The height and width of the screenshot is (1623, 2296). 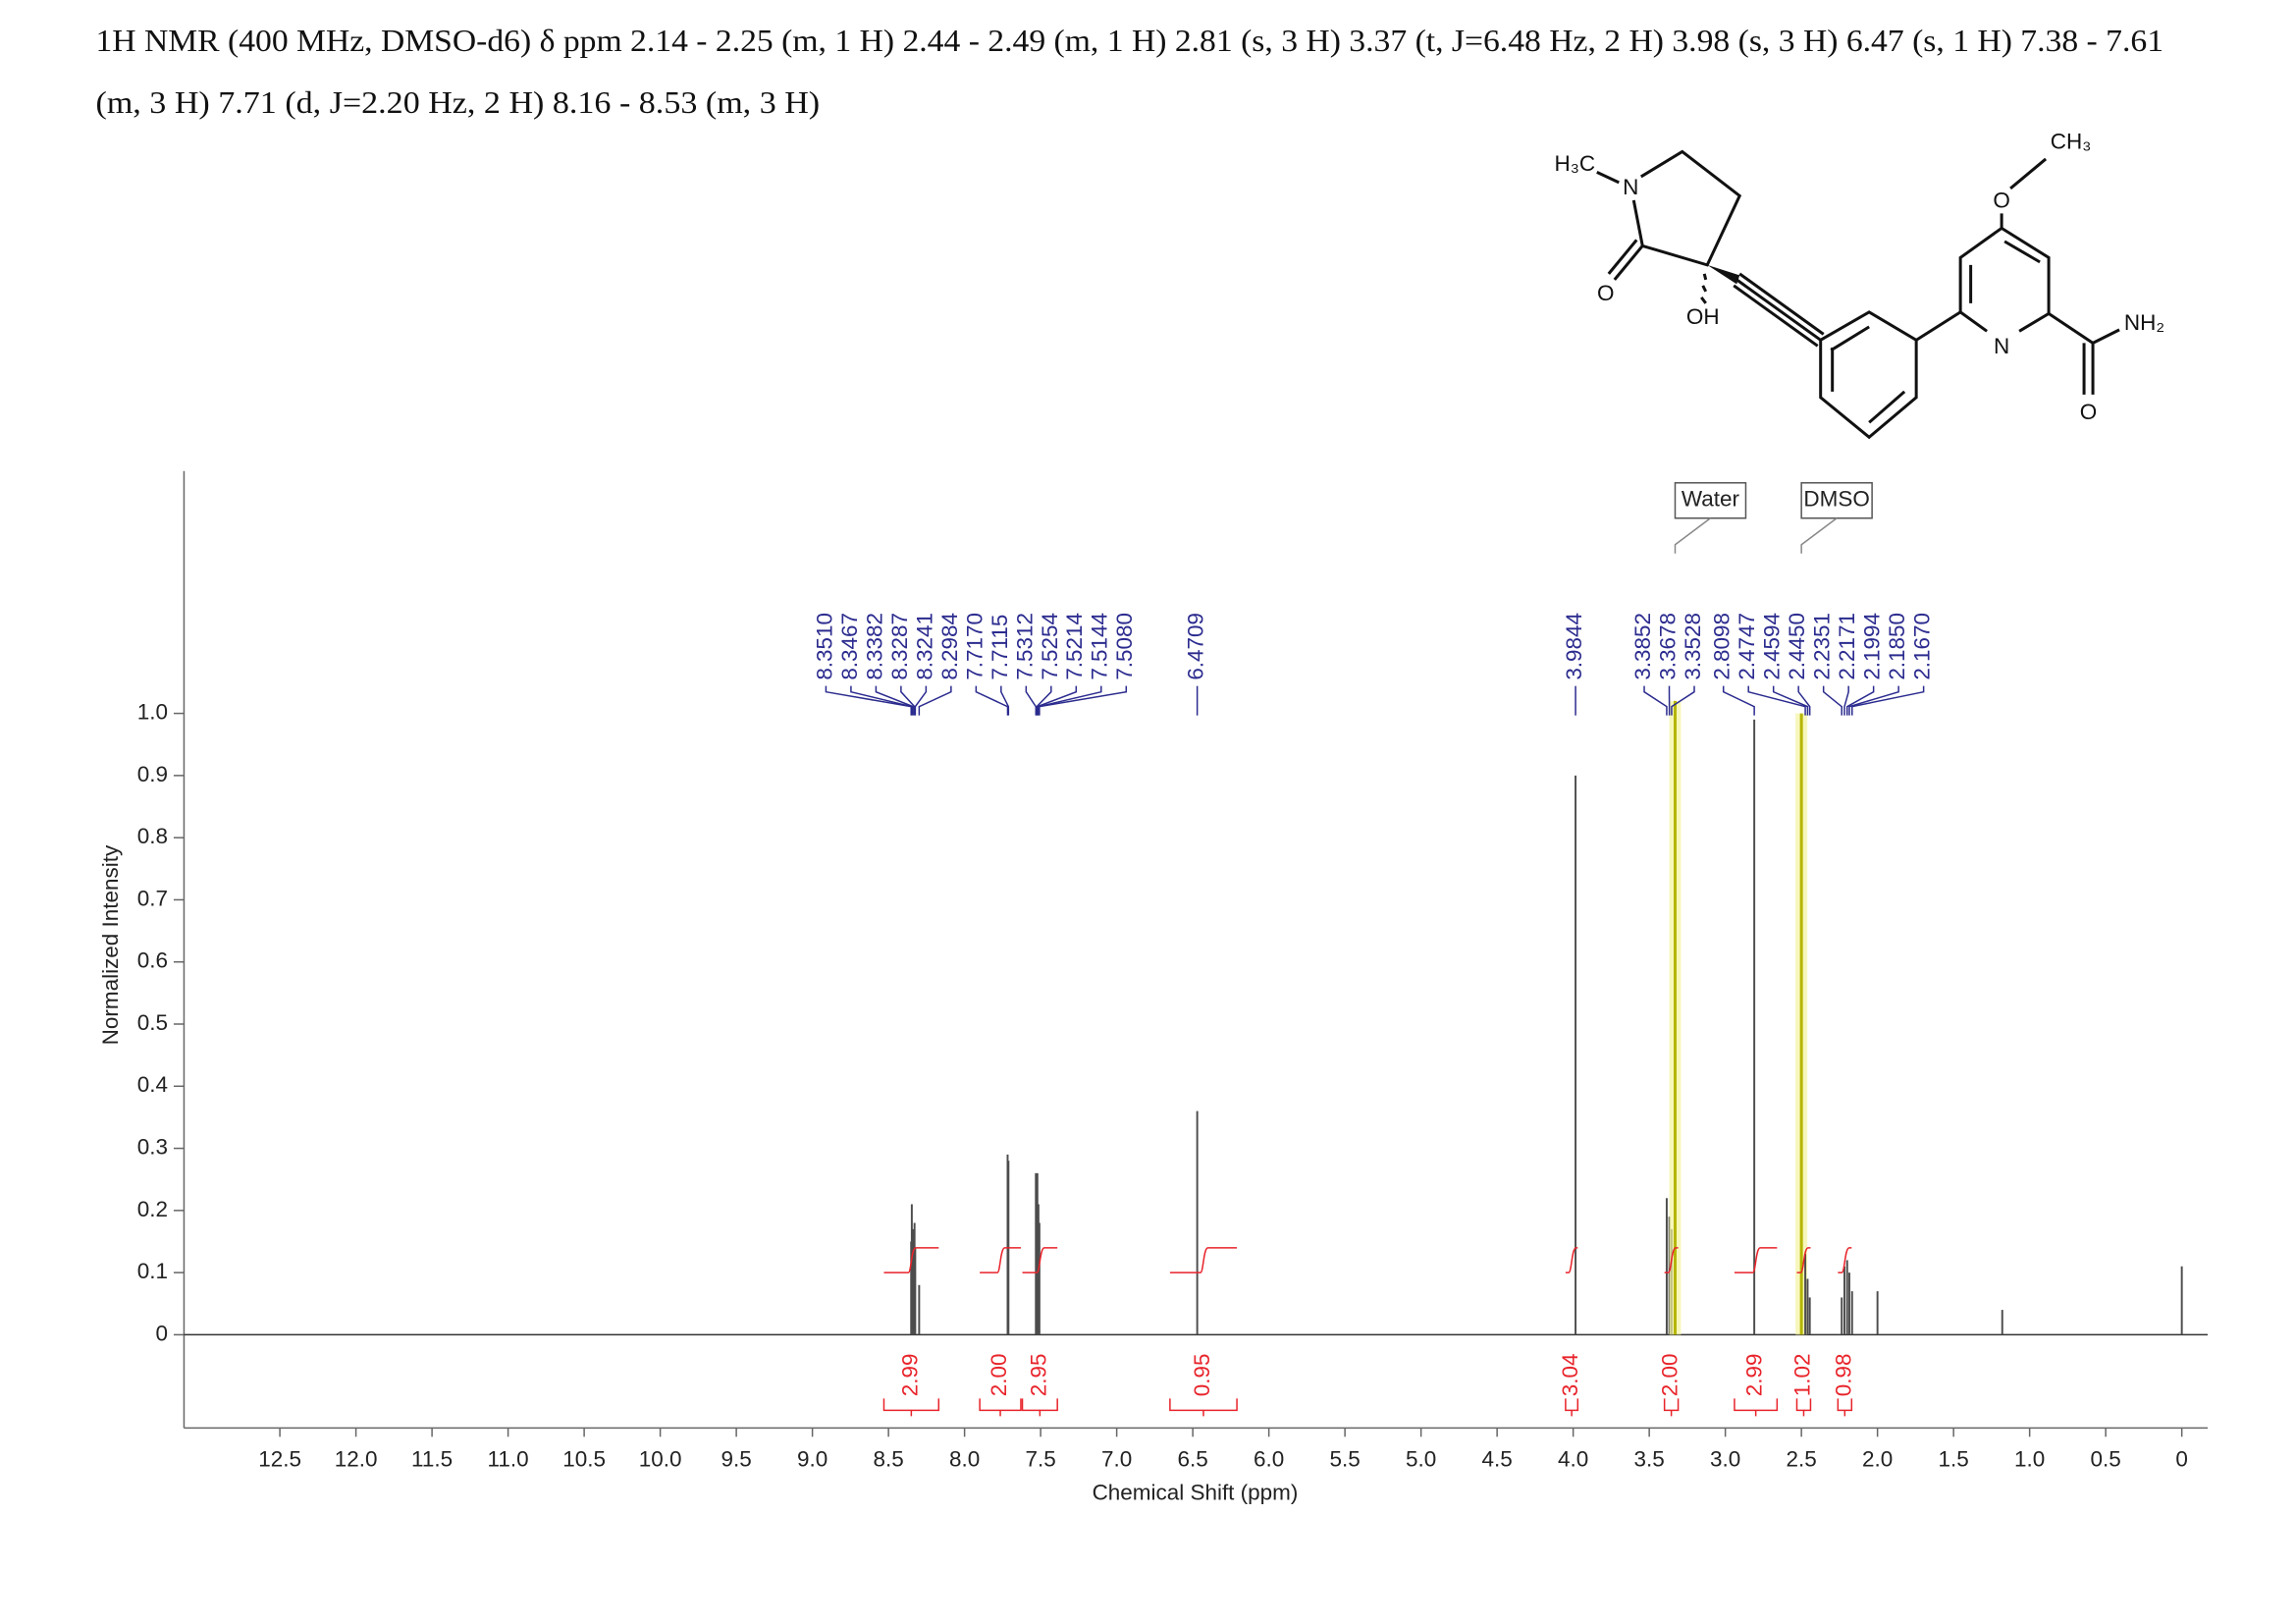 What do you see at coordinates (1722, 646) in the screenshot?
I see `peak-label: 2.8098` at bounding box center [1722, 646].